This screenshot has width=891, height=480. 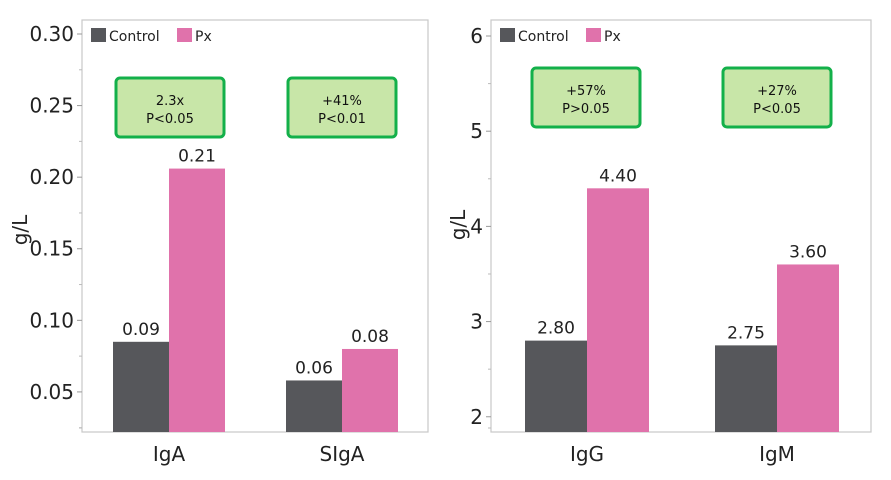 I want to click on annotation-change: +41%, so click(x=342, y=101).